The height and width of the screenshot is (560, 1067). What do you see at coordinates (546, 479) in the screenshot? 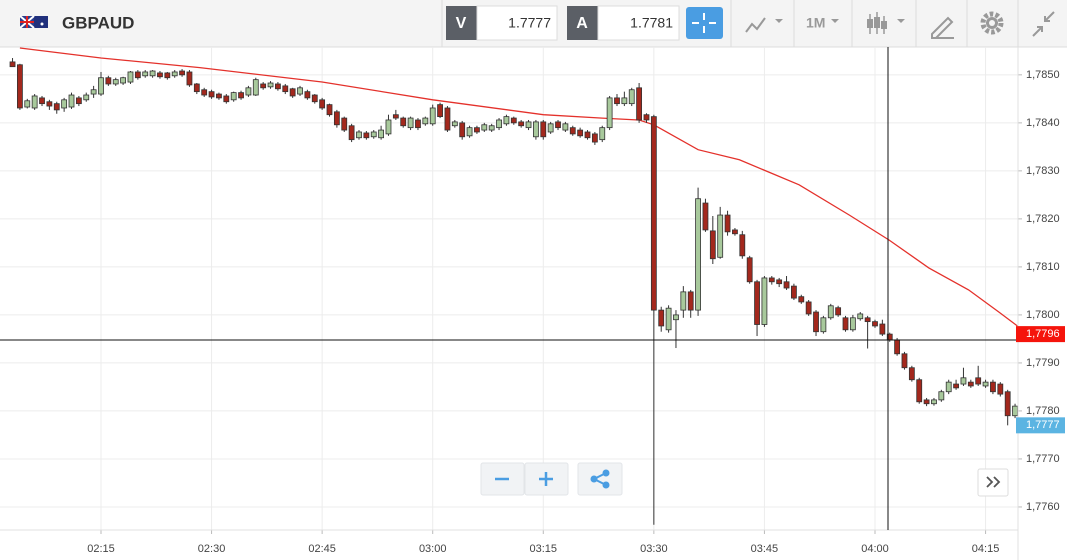
I see `zoom-in-button` at bounding box center [546, 479].